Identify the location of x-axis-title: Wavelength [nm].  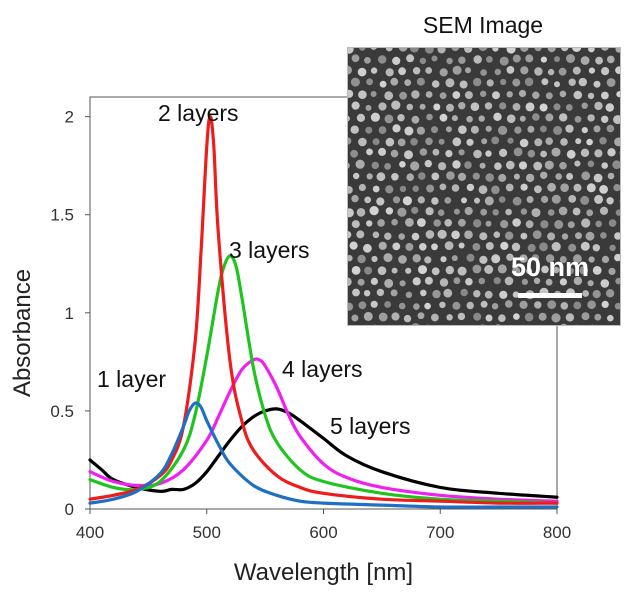
(323, 572).